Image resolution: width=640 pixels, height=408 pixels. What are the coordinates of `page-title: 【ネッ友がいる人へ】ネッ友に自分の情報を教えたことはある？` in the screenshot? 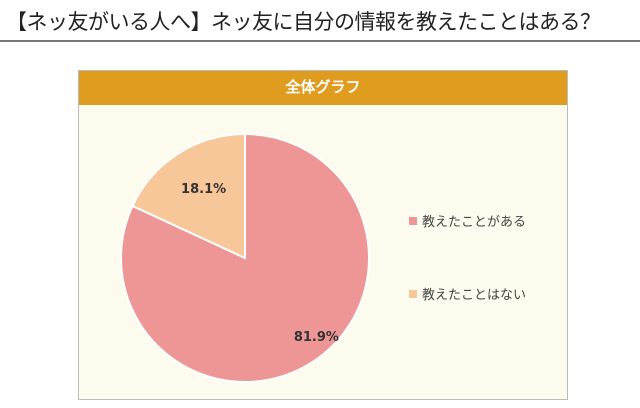 It's located at (303, 22).